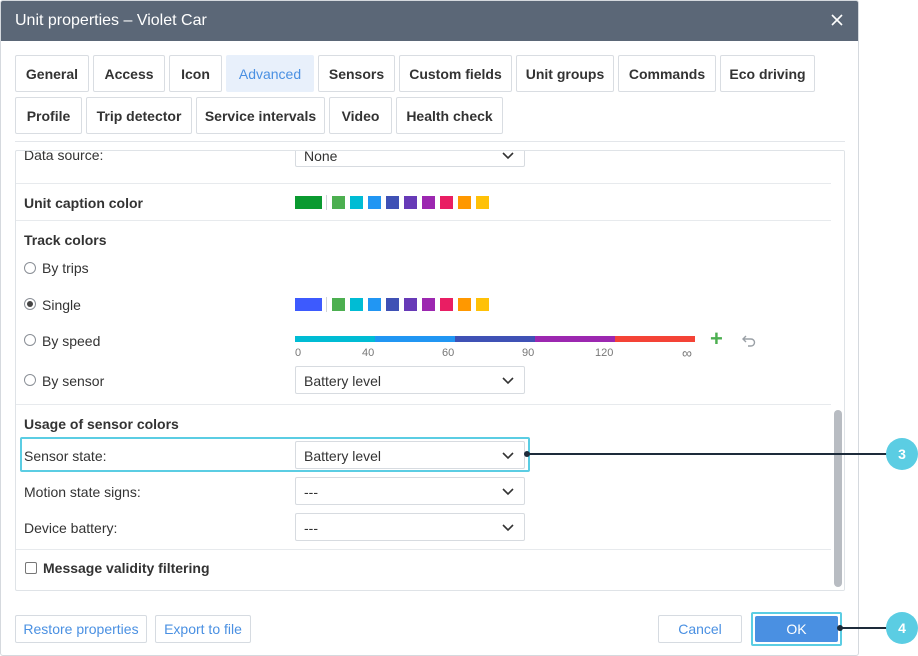 The image size is (918, 656). I want to click on callout-number: 4, so click(902, 628).